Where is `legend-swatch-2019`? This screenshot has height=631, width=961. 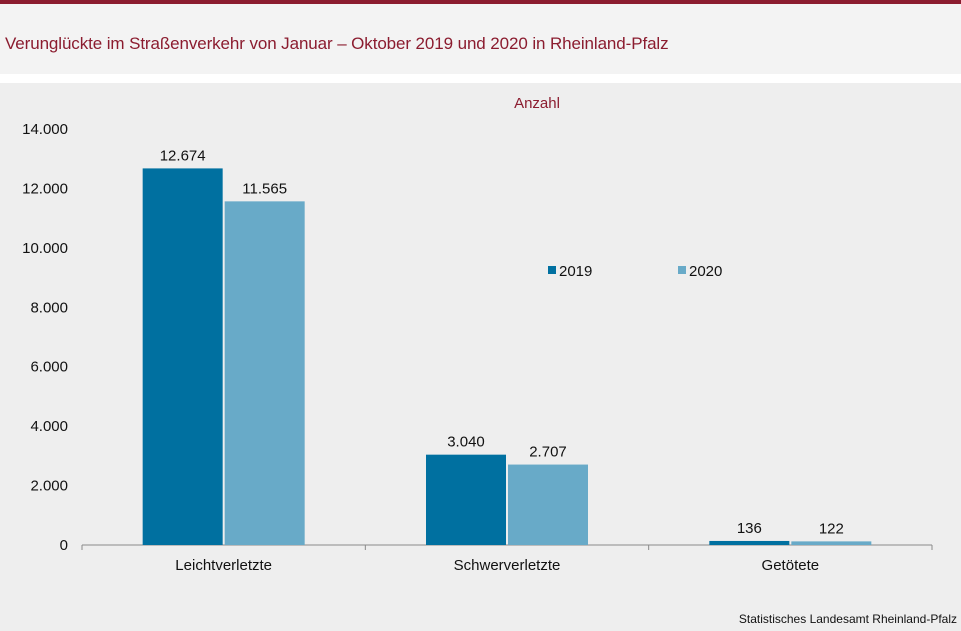
legend-swatch-2019 is located at coordinates (552, 270).